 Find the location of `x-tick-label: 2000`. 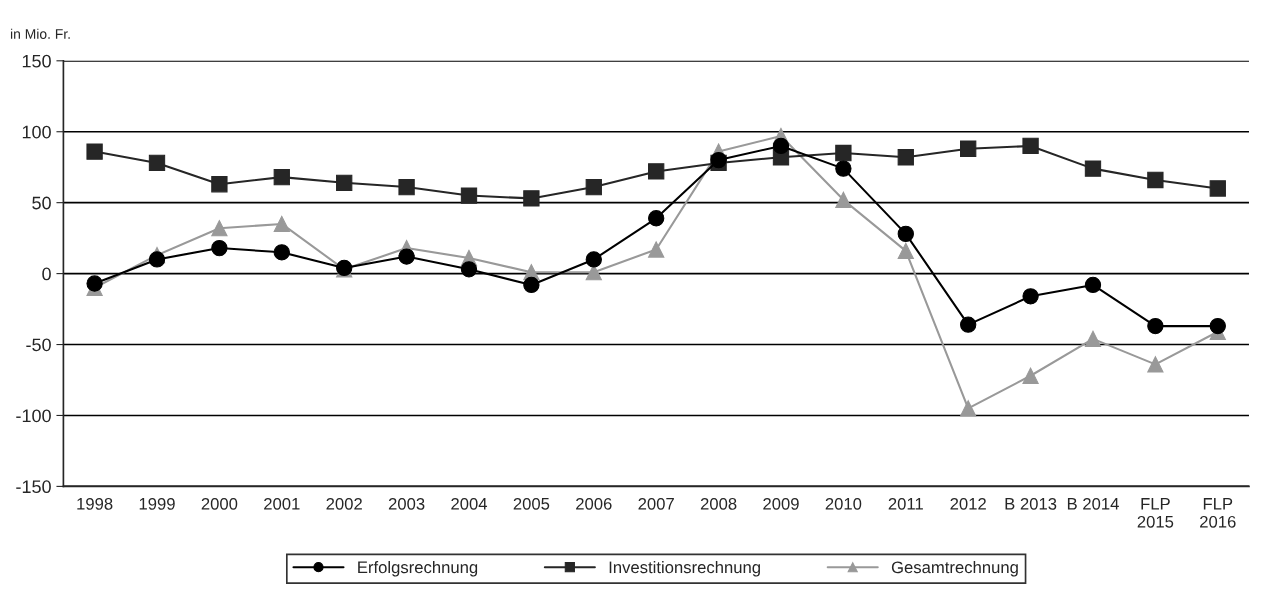

x-tick-label: 2000 is located at coordinates (219, 503).